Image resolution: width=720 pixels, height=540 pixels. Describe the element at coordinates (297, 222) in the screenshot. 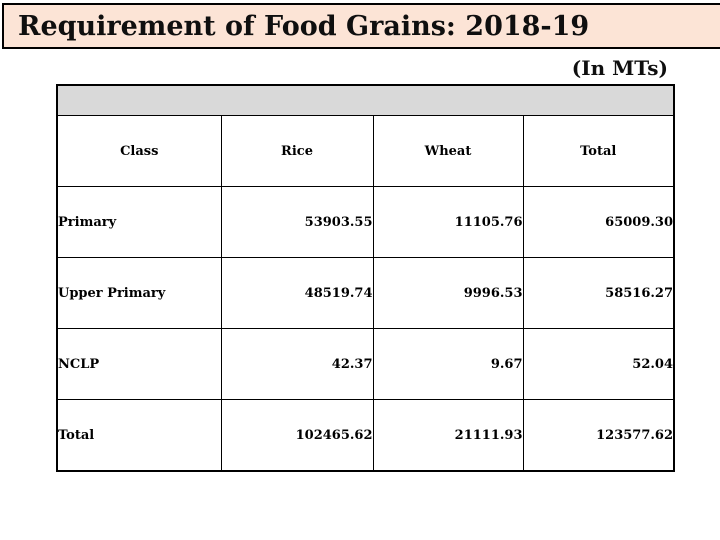

I see `rice-value: 53903.55` at that location.